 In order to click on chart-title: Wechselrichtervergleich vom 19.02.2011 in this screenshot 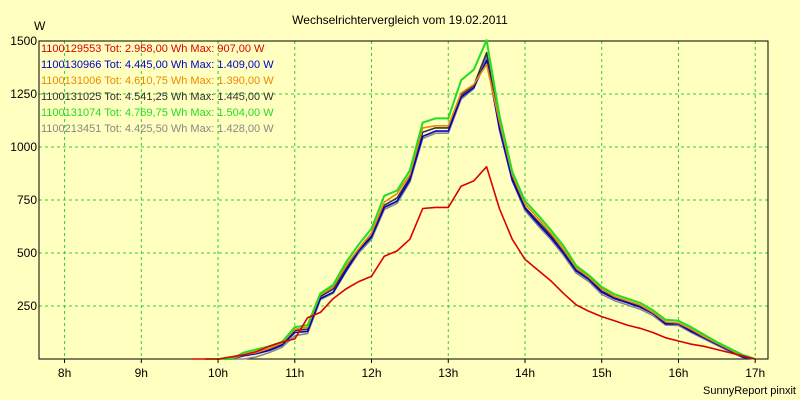, I will do `click(400, 20)`.